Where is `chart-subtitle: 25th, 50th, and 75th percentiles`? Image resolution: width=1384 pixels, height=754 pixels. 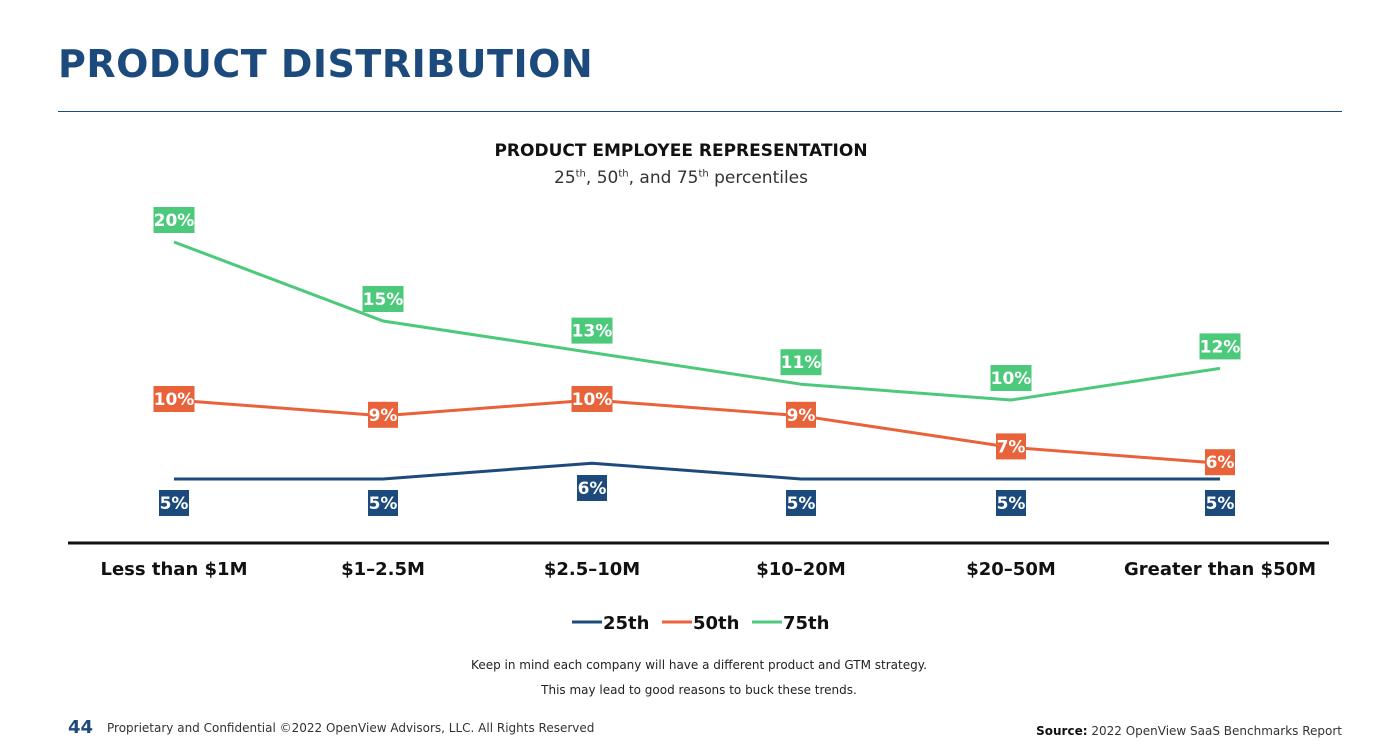
chart-subtitle: 25th, 50th, and 75th percentiles is located at coordinates (681, 178).